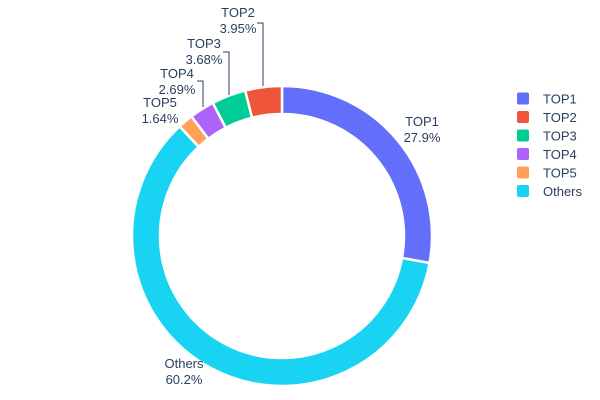 The image size is (600, 400). I want to click on slice-label-top4: TOP4 2.69%, so click(177, 81).